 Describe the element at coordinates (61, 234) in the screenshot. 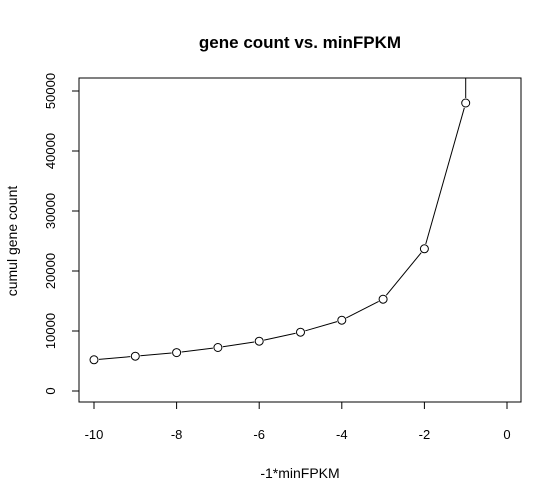

I see `y-axis: 0 10000 20000 30000 40000 50000` at that location.